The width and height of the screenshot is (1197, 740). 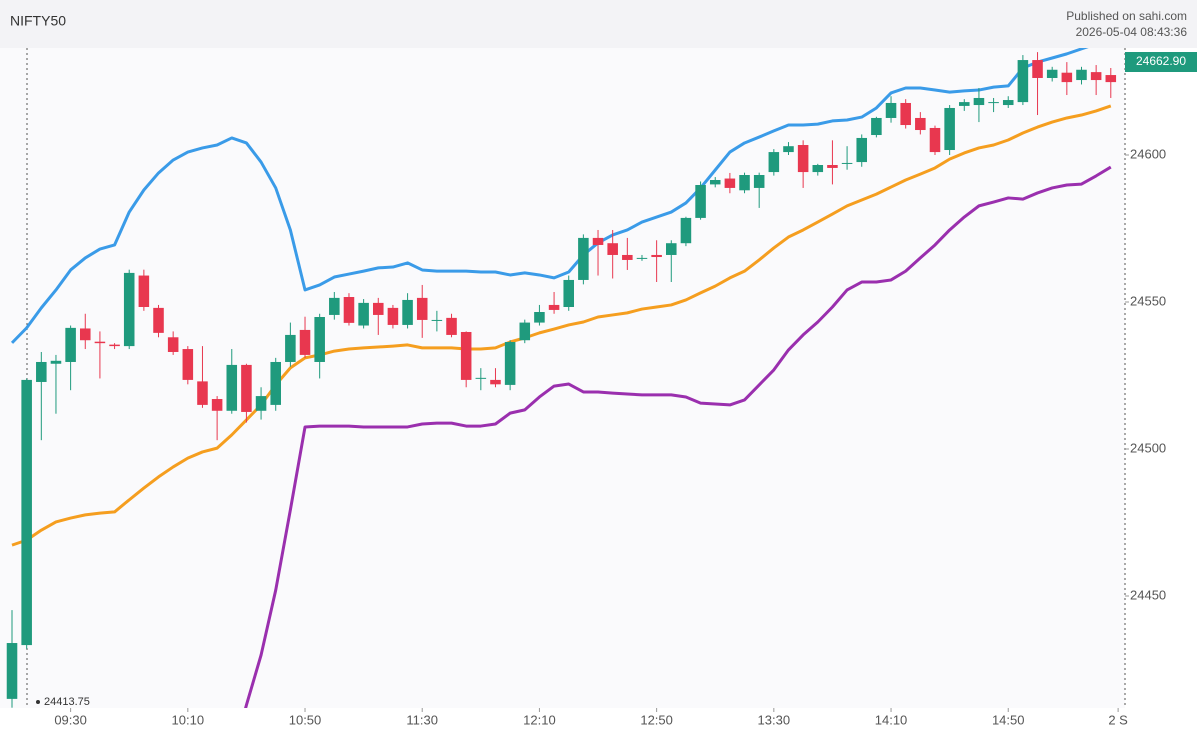 What do you see at coordinates (70, 719) in the screenshot?
I see `x-tick-label: 09:30` at bounding box center [70, 719].